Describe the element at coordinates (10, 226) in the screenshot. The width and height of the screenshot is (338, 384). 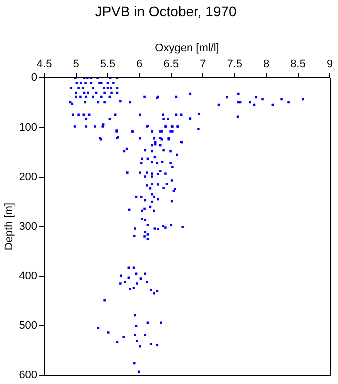
I see `y-axis-title: Depth [m]` at that location.